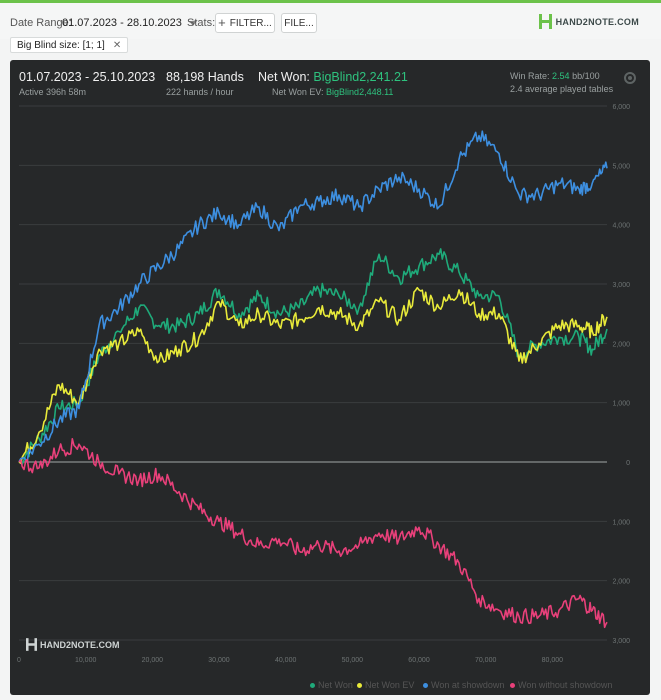 The image size is (661, 700). Describe the element at coordinates (286, 660) in the screenshot. I see `x-tick-label: 40,000` at that location.